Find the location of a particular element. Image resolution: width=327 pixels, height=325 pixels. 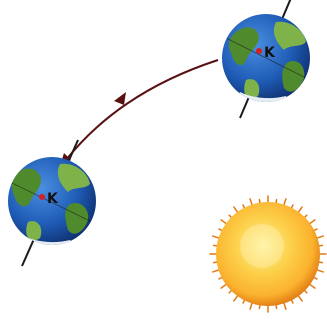

sun-rays is located at coordinates (268, 254).